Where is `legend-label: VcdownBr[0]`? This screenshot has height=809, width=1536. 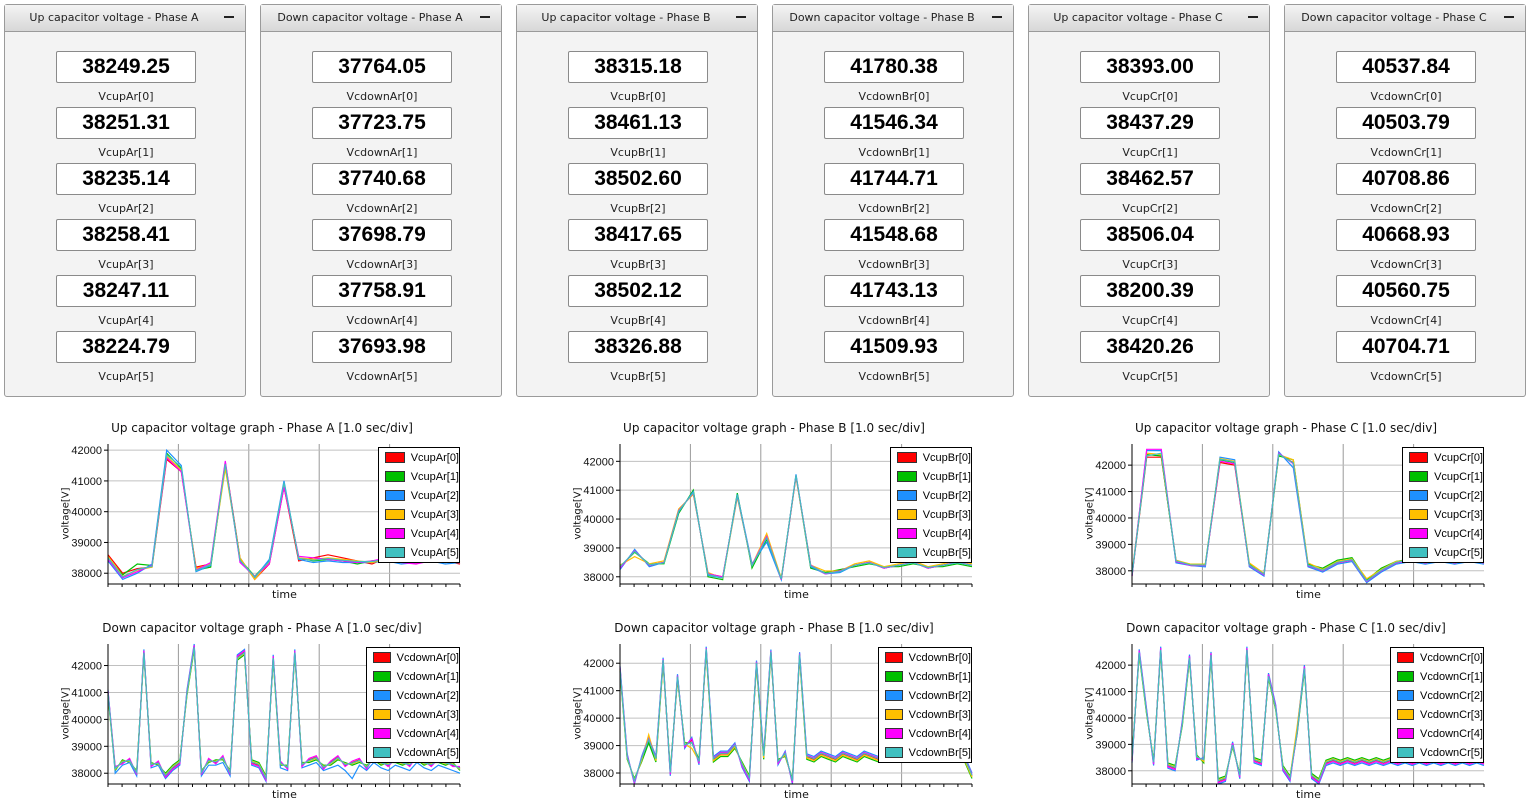 legend-label: VcdownBr[0] is located at coordinates (939, 657).